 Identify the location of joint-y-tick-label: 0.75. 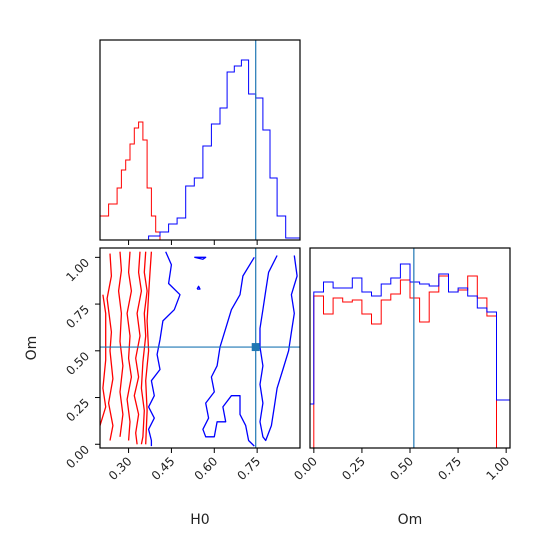
(77, 316).